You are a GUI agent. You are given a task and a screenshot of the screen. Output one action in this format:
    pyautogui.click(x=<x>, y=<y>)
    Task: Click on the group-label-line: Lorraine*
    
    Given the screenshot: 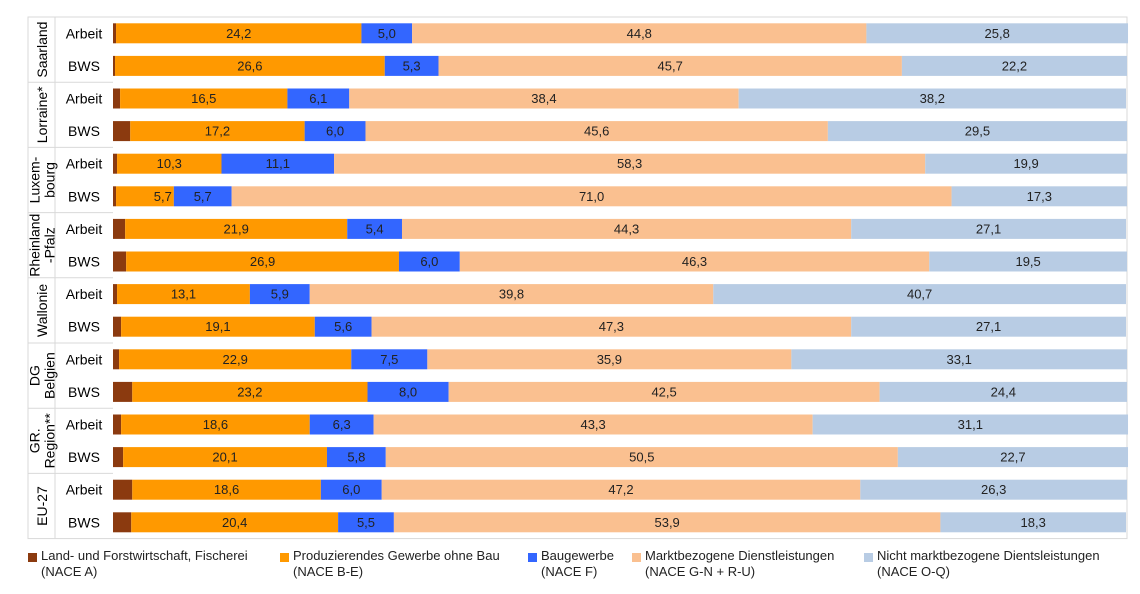 What is the action you would take?
    pyautogui.click(x=42, y=114)
    